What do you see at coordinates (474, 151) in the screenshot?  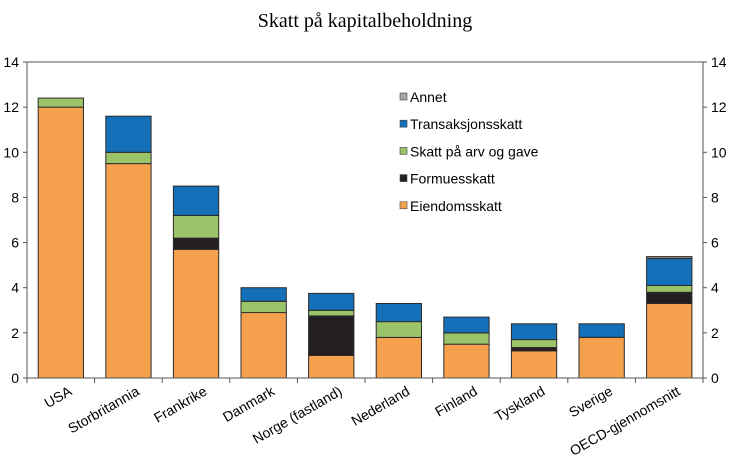 I see `legend-label: Skatt på arv og gave` at bounding box center [474, 151].